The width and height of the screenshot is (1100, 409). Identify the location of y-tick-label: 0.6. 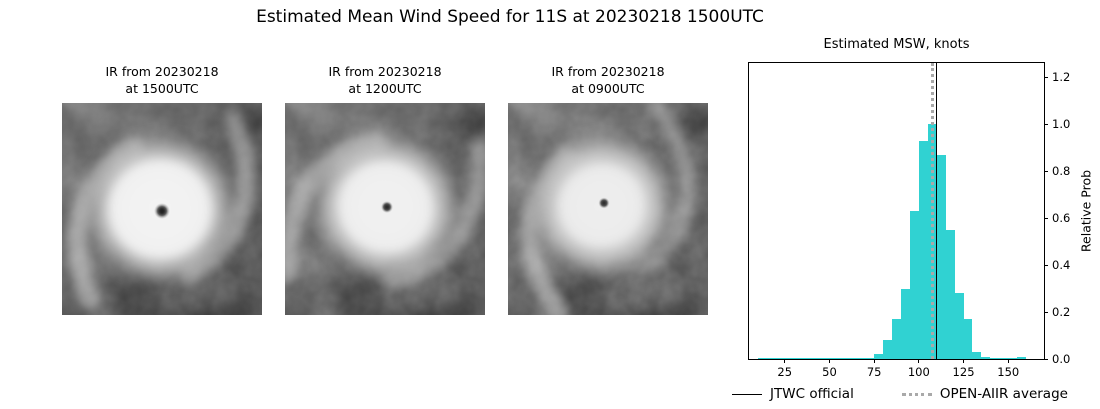
(1061, 218).